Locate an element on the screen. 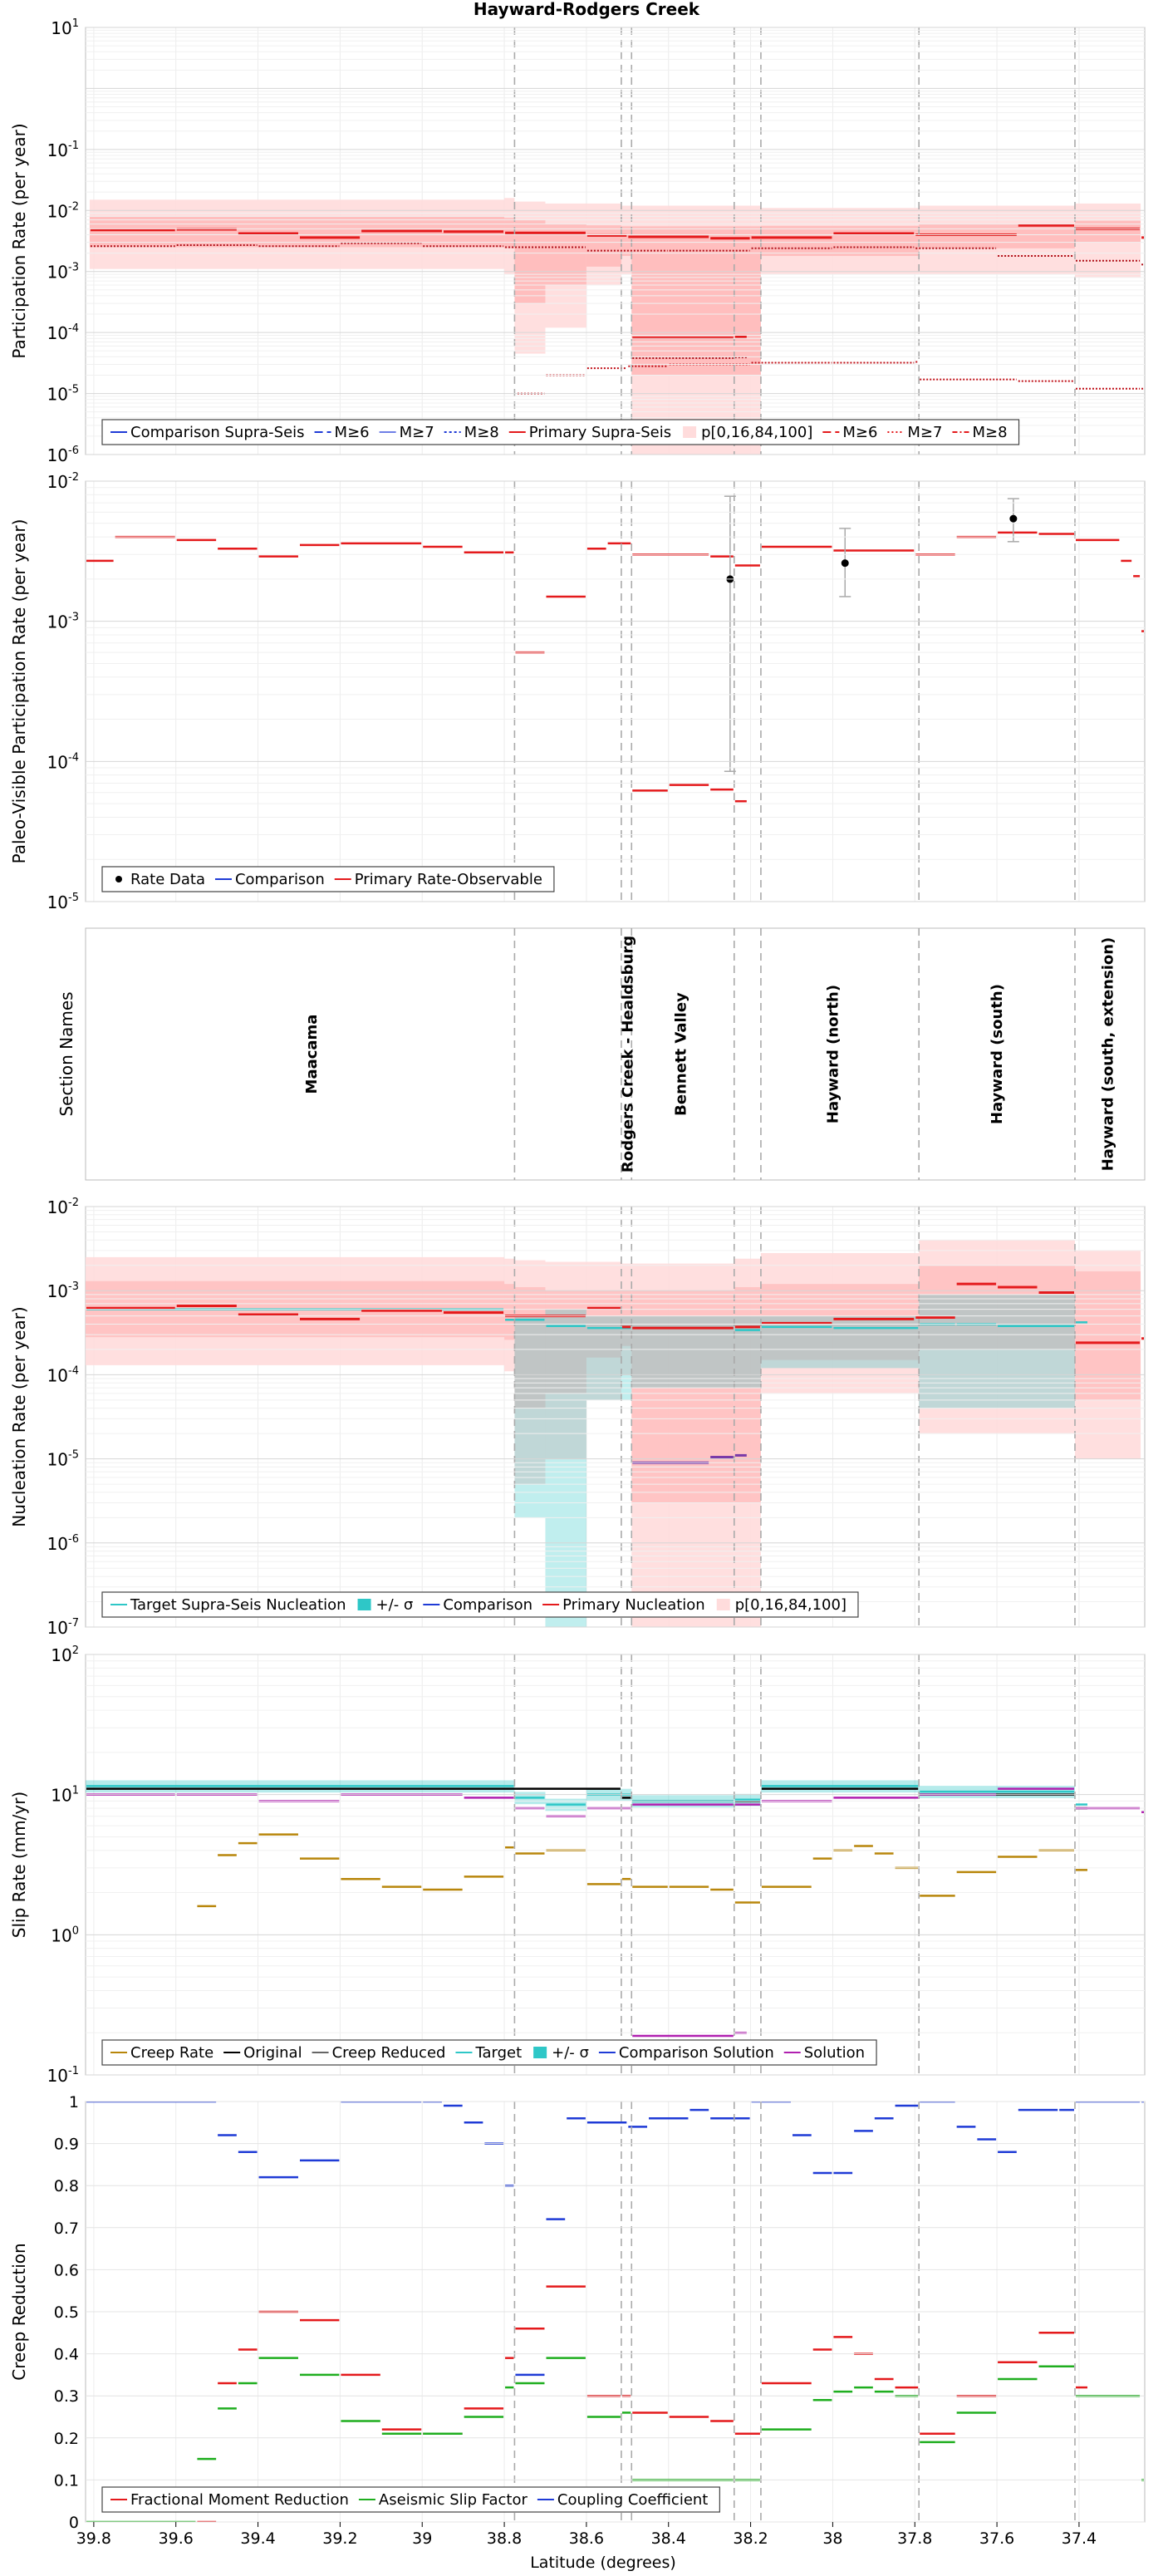  paleo-frame is located at coordinates (615, 691).